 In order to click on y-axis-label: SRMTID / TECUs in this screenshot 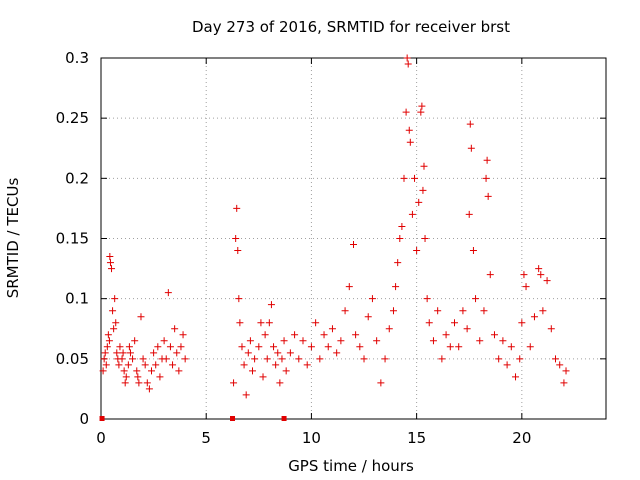, I will do `click(13, 238)`.